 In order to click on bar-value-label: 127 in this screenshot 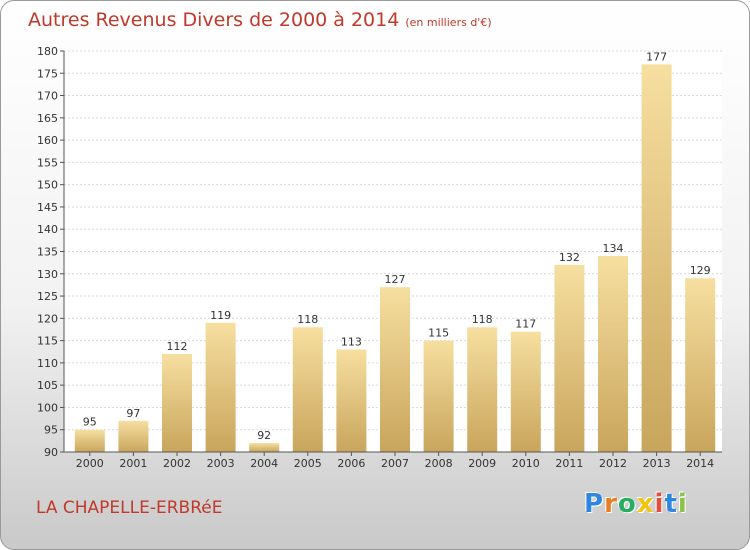, I will do `click(395, 279)`.